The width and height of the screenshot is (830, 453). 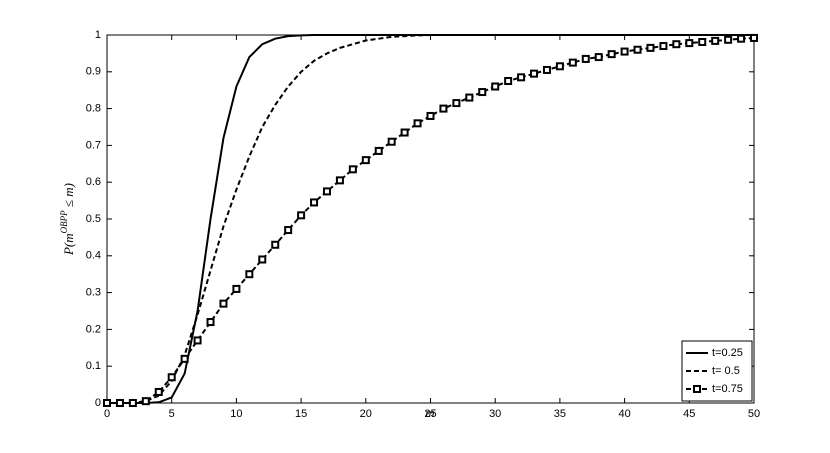 I want to click on x-tick-label: 30, so click(x=495, y=414).